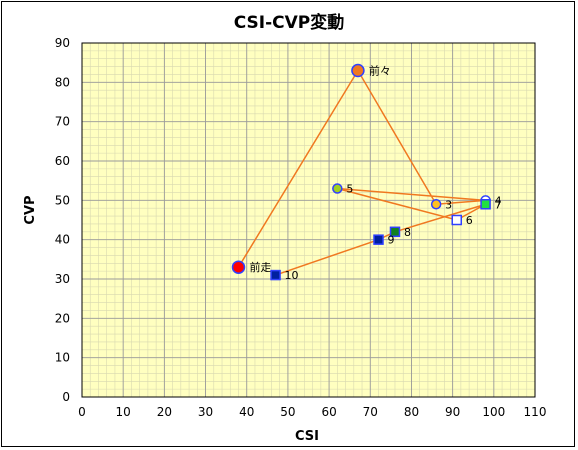 This screenshot has width=578, height=450. What do you see at coordinates (260, 267) in the screenshot?
I see `point-label: 前走` at bounding box center [260, 267].